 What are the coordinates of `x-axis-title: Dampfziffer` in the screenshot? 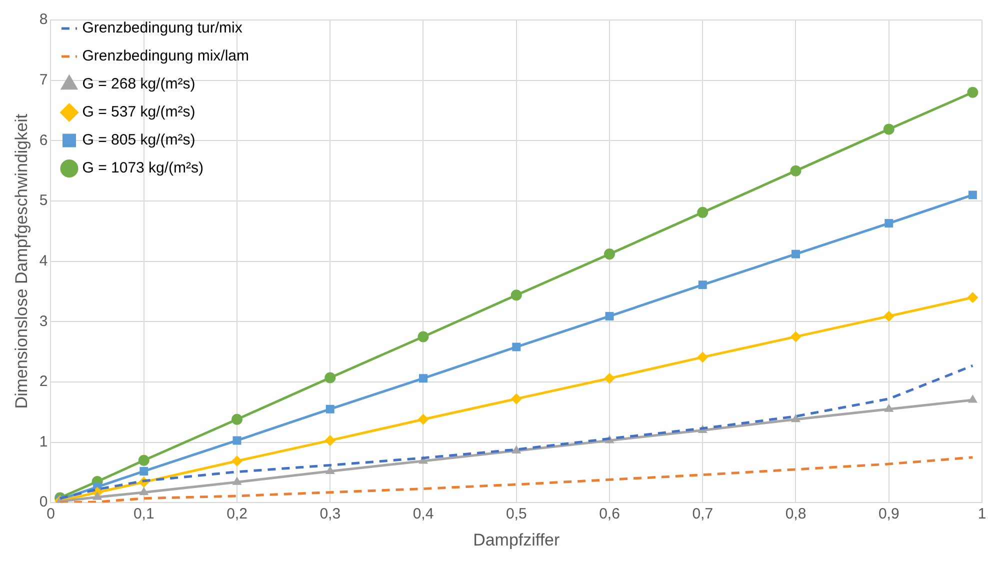 It's located at (516, 540).